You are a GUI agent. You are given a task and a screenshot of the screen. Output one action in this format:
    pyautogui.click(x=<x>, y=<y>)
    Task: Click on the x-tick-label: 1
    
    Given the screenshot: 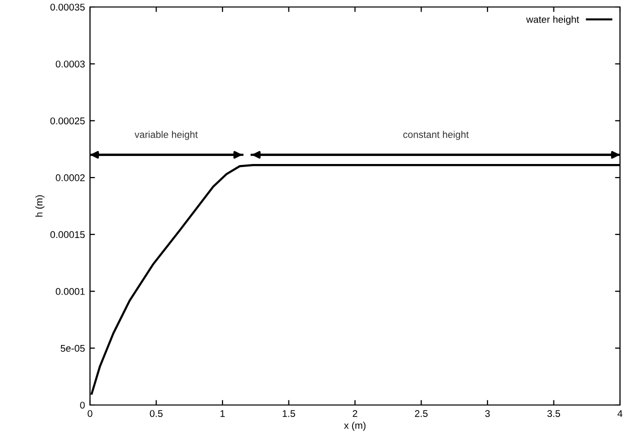 What is the action you would take?
    pyautogui.click(x=222, y=413)
    